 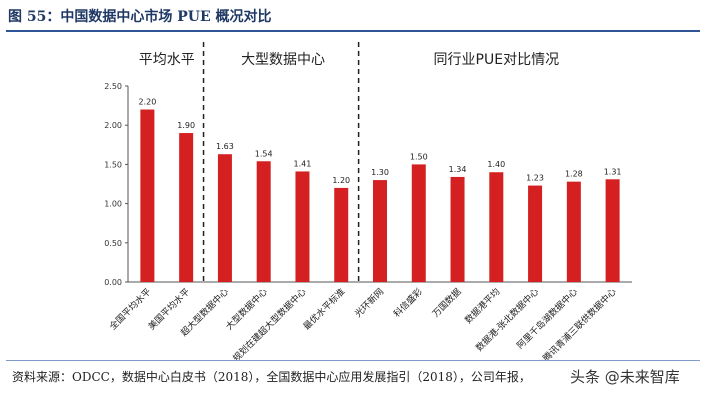 I want to click on category-label: 数据港-张北数据中心, so click(x=507, y=320).